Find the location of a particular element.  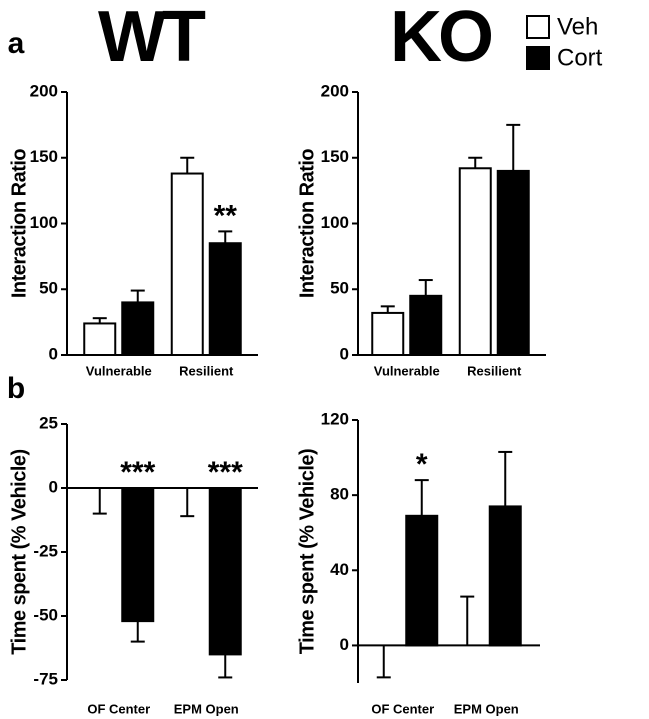

y-tick-label: 120 is located at coordinates (335, 418).